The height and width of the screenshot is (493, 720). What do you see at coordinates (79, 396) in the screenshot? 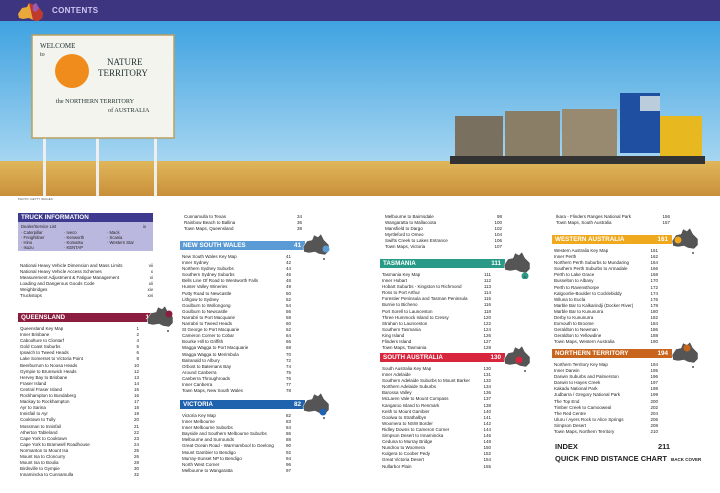
I see `list-item: Rockhampton to Bundaberg 16` at bounding box center [79, 396].